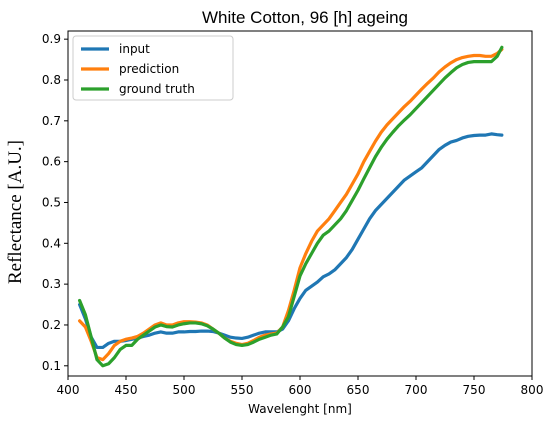  What do you see at coordinates (51, 39) in the screenshot?
I see `y-tick-label: 0.9` at bounding box center [51, 39].